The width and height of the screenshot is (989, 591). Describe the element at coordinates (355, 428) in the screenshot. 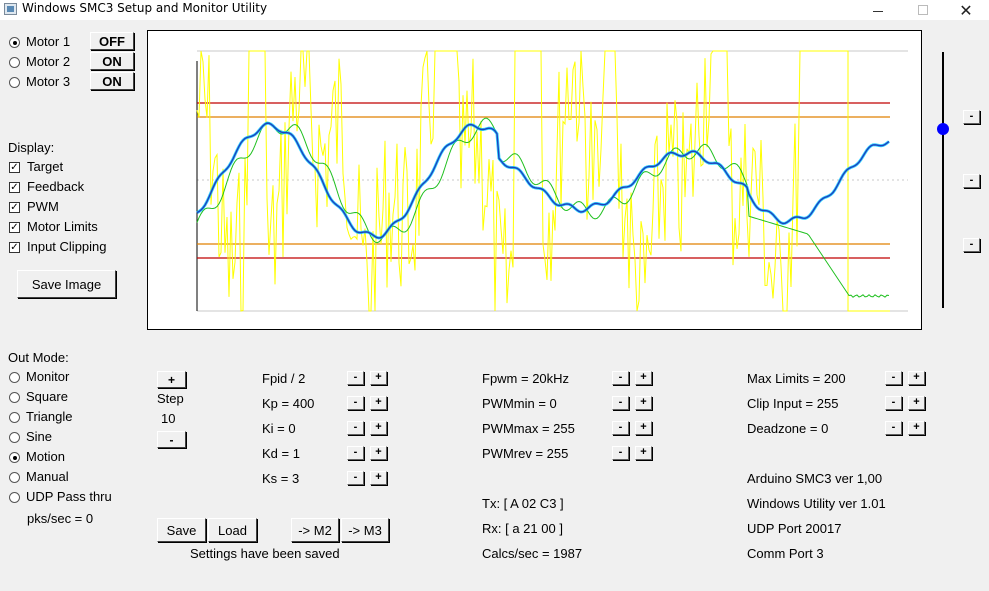

I see `ki-minus-button: -` at that location.